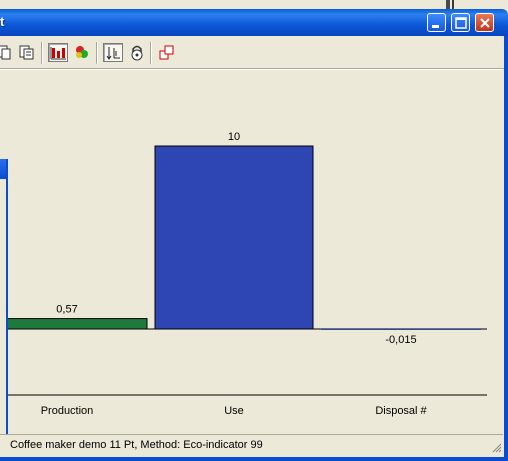 This screenshot has height=461, width=508. Describe the element at coordinates (234, 411) in the screenshot. I see `category-label: Use` at that location.